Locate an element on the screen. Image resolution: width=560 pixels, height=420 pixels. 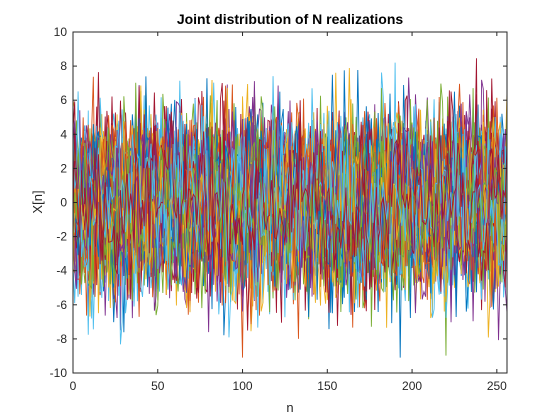
x-axis-label: n is located at coordinates (289, 407).